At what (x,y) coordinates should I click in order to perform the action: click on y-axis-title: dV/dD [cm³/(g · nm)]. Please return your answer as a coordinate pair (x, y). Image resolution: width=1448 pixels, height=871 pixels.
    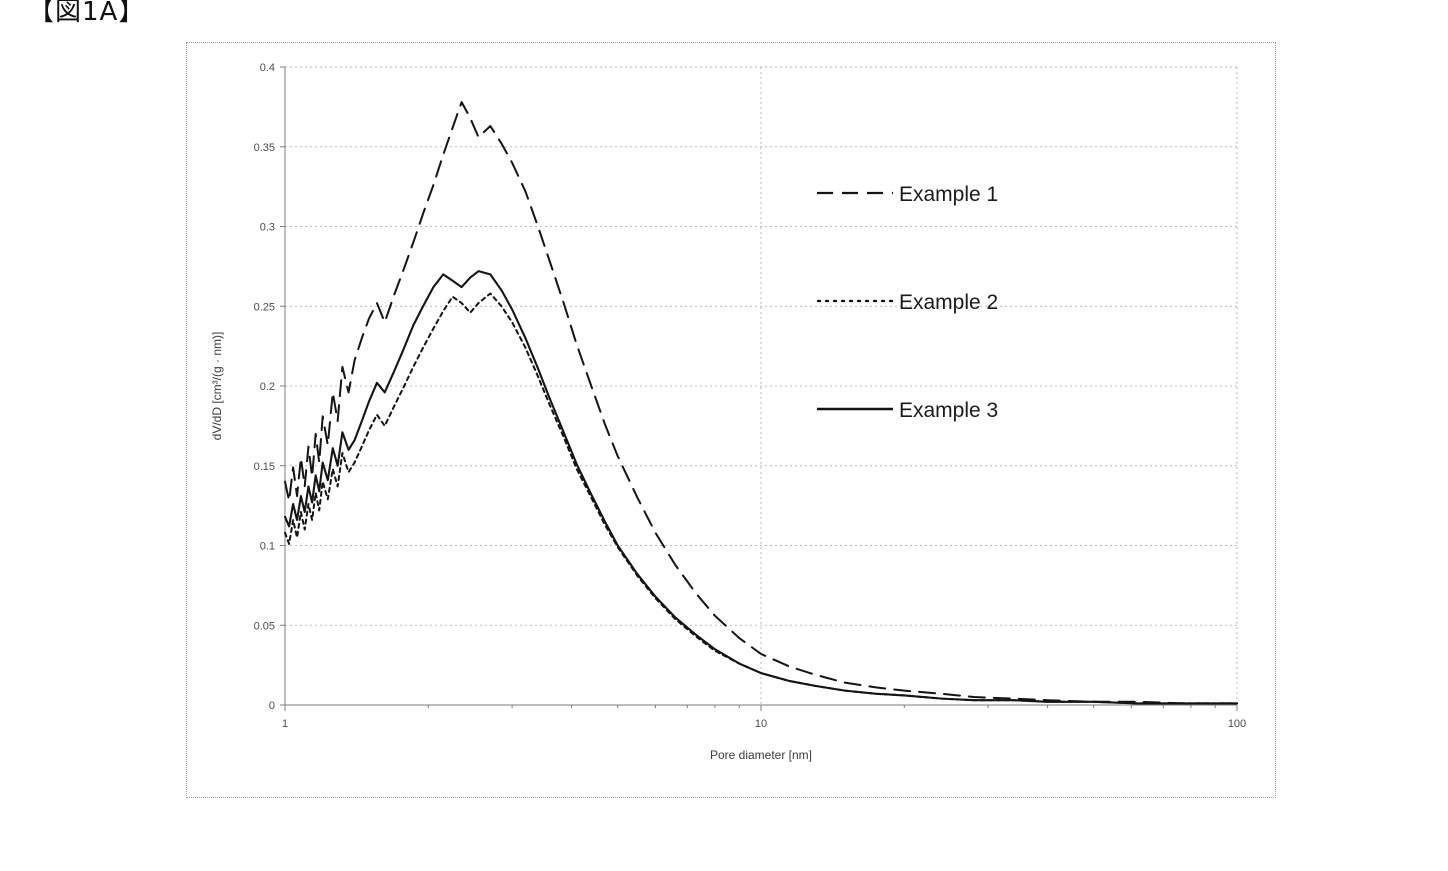
    Looking at the image, I should click on (217, 386).